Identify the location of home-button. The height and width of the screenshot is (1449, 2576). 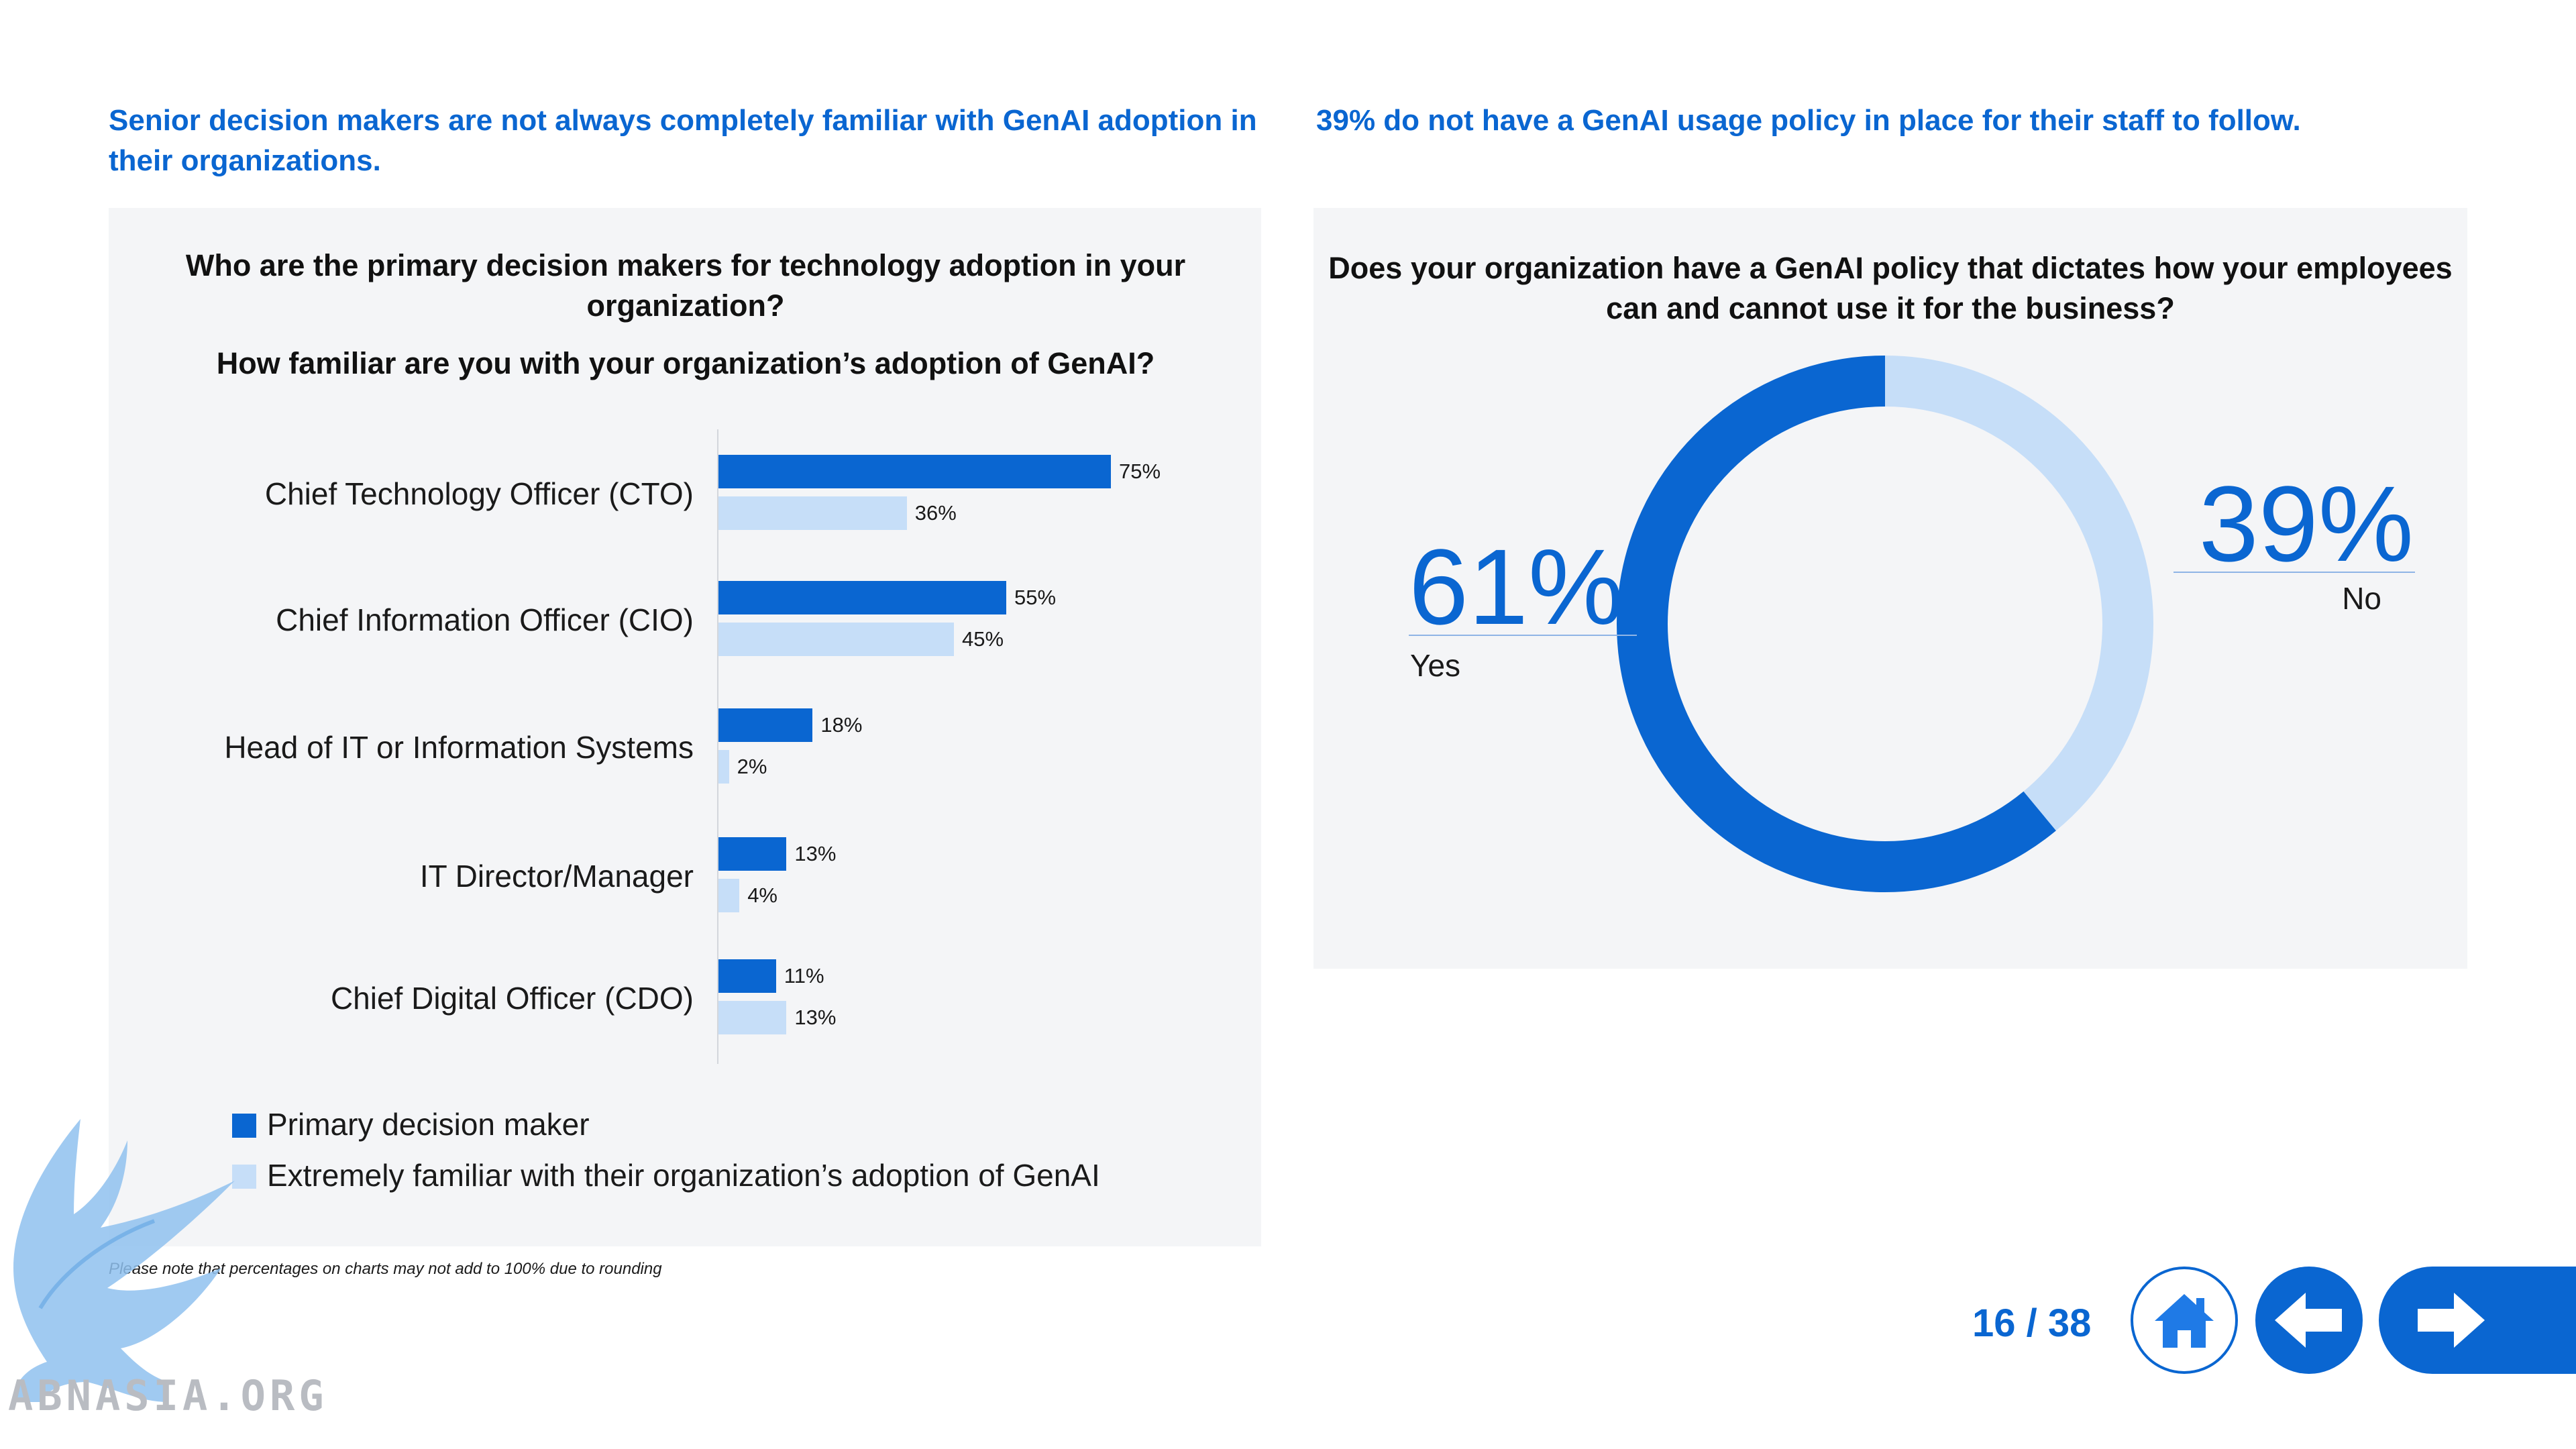
(2184, 1320).